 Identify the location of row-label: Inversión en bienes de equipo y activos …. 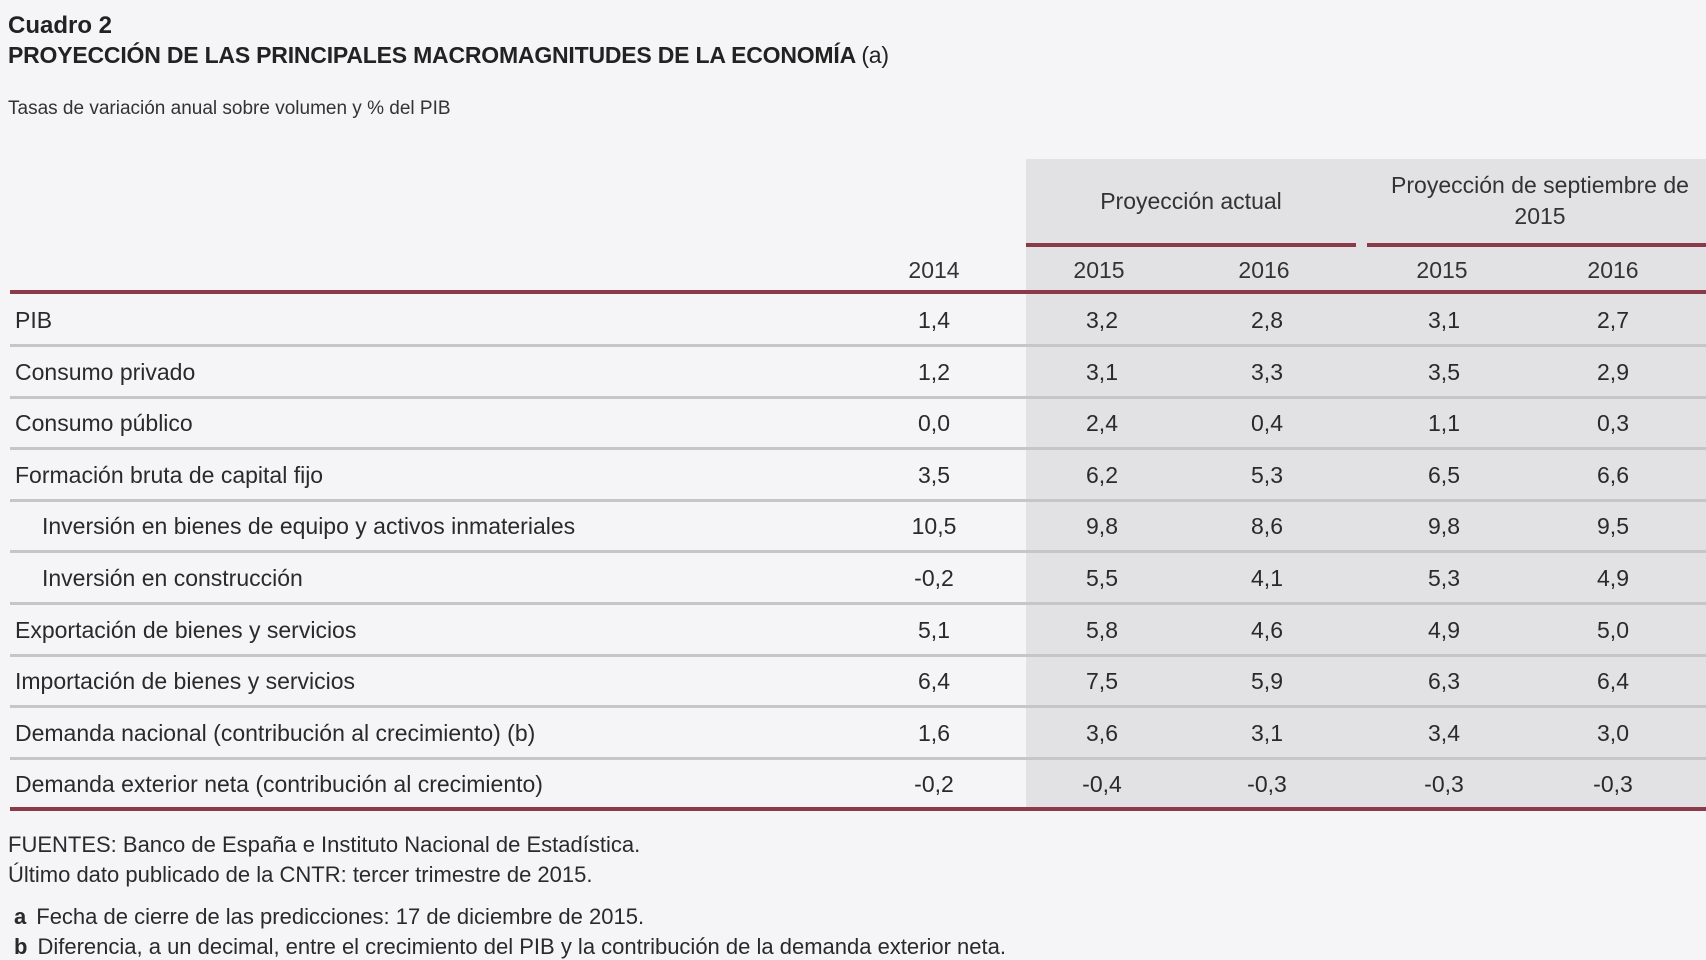
(309, 526).